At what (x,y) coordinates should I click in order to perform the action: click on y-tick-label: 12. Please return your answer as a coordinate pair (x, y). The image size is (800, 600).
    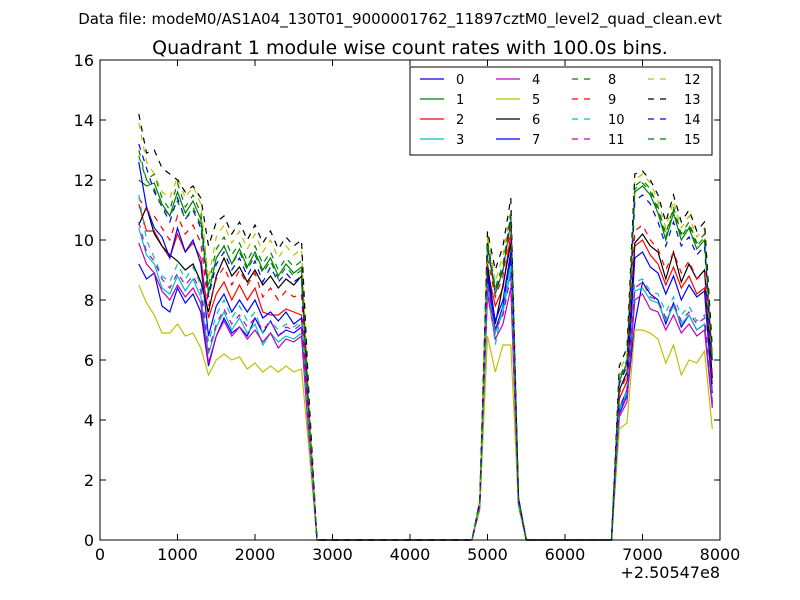
    Looking at the image, I should click on (84, 180).